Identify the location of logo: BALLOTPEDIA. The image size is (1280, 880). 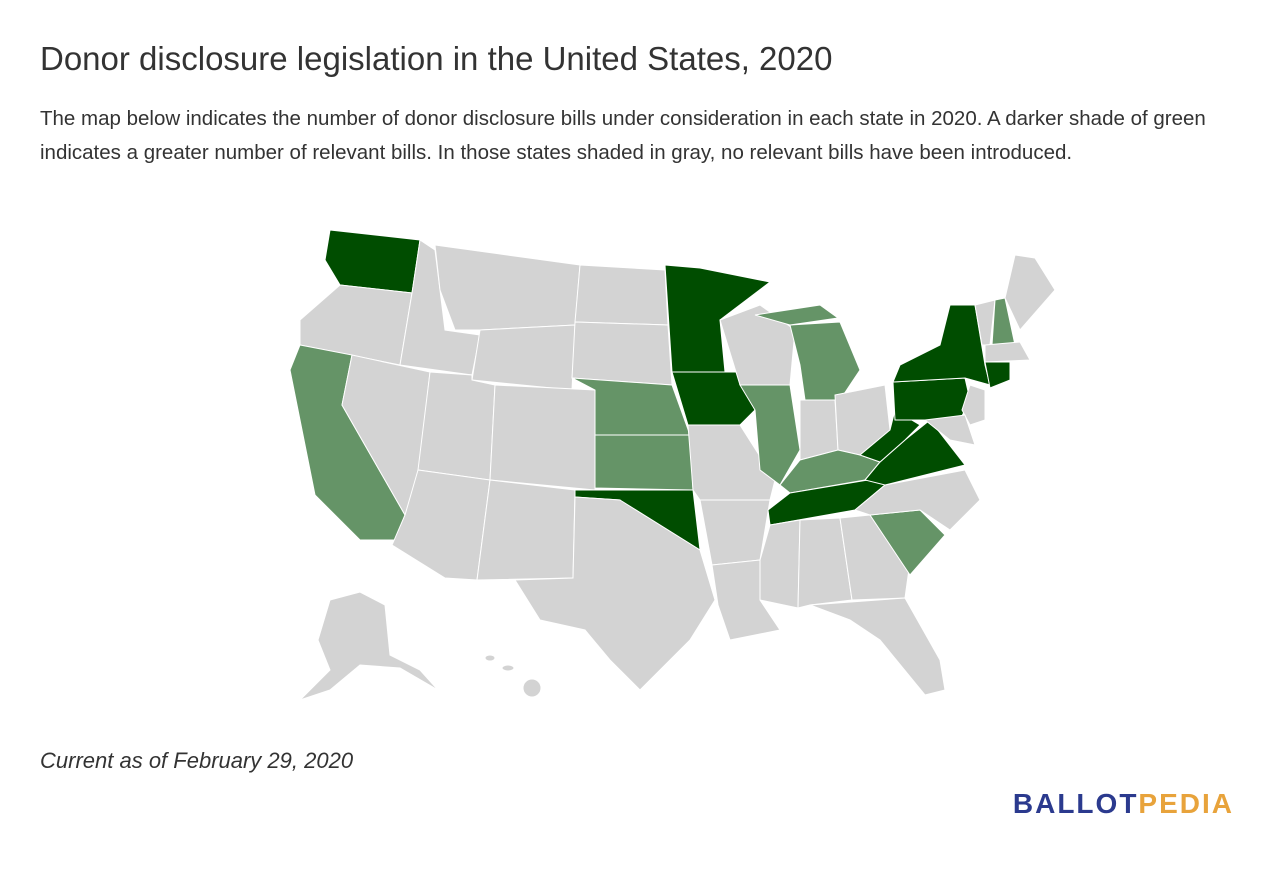
(1123, 804).